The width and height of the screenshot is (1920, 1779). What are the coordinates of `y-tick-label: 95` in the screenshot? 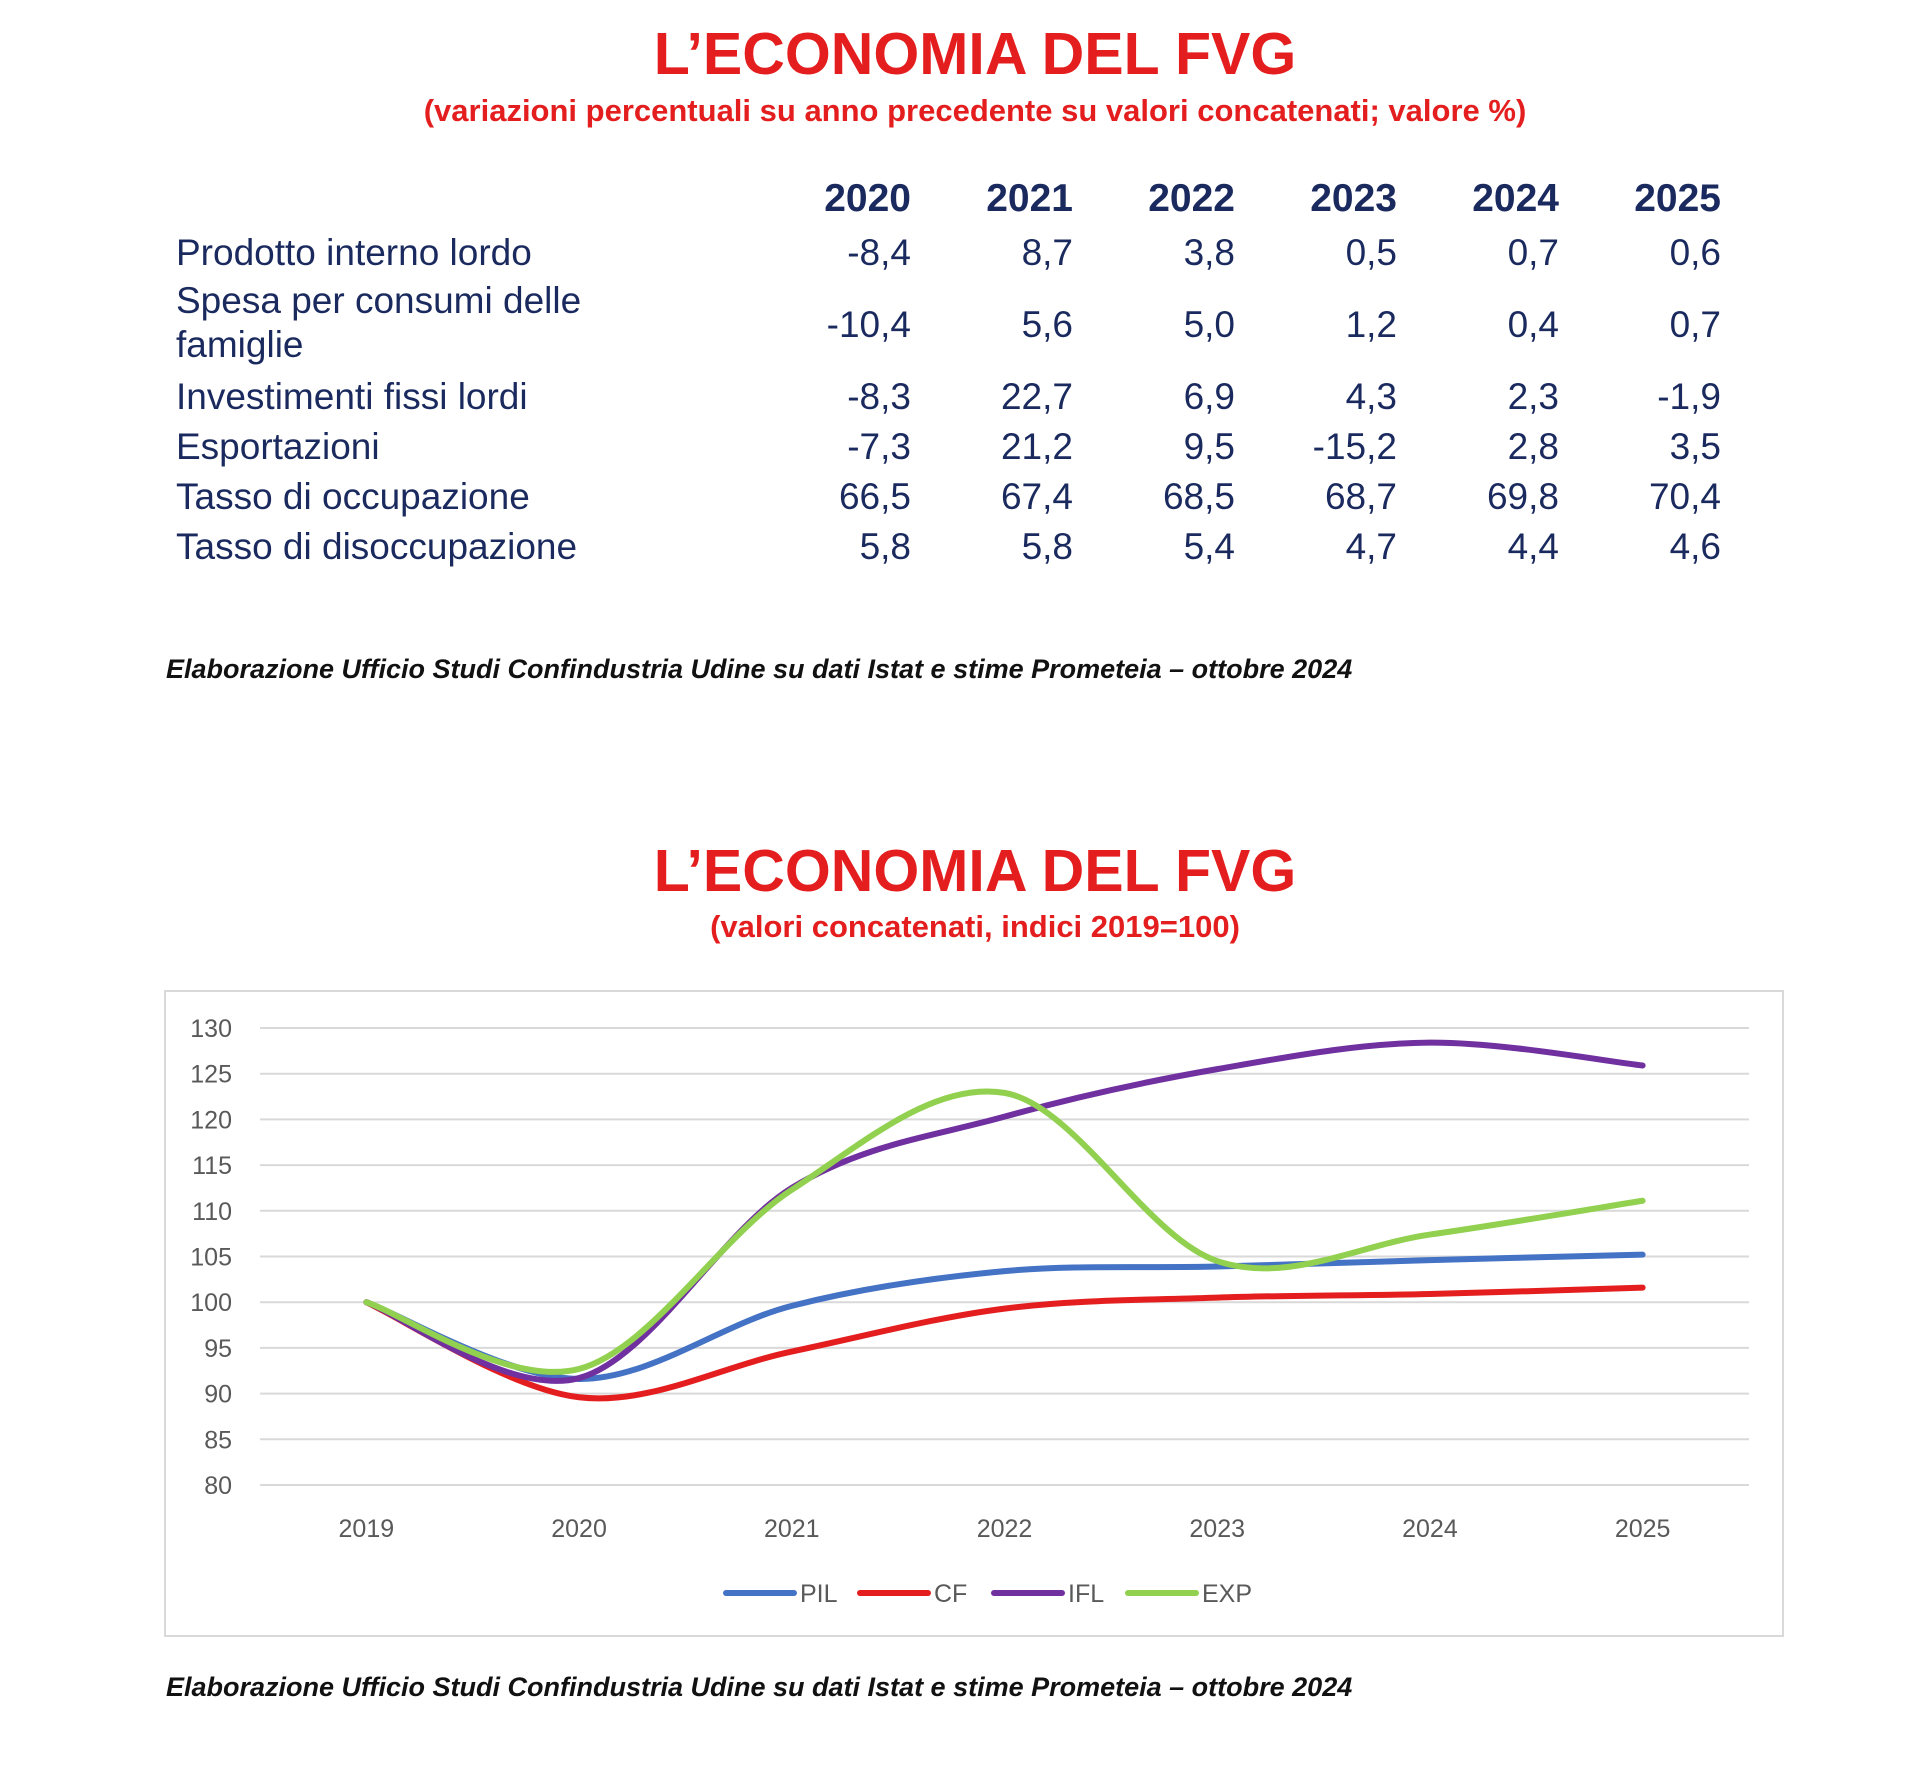 It's located at (218, 1349).